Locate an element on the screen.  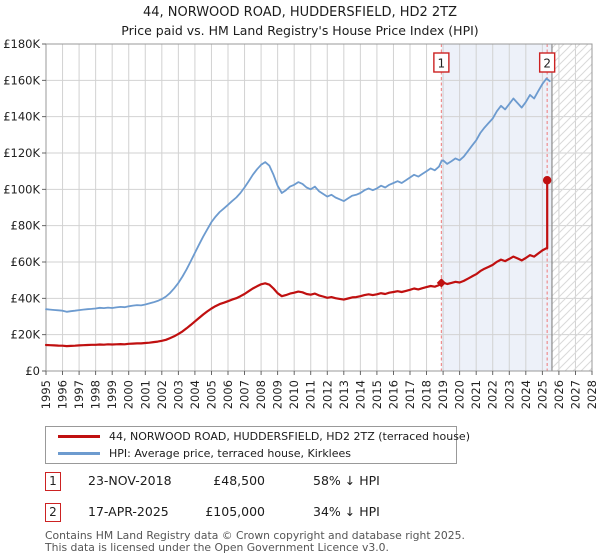
svg-text: 2008 is located at coordinates (261, 394).